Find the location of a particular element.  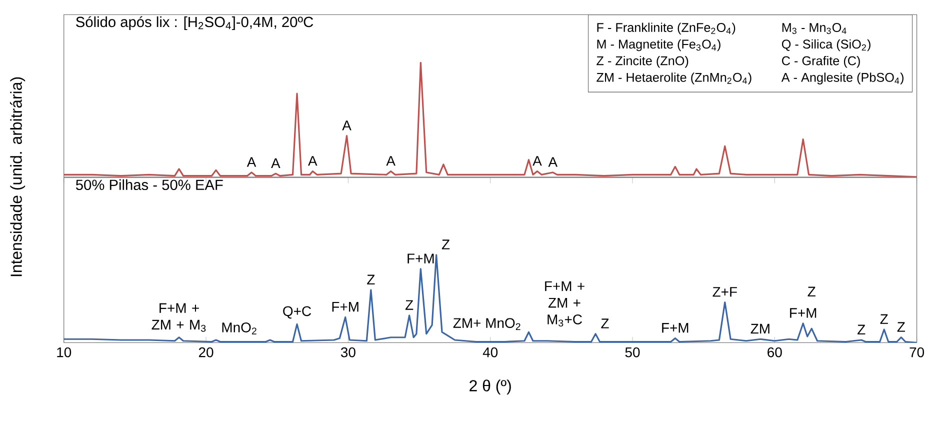

x-axis-title: 2 θ (º) is located at coordinates (490, 387).